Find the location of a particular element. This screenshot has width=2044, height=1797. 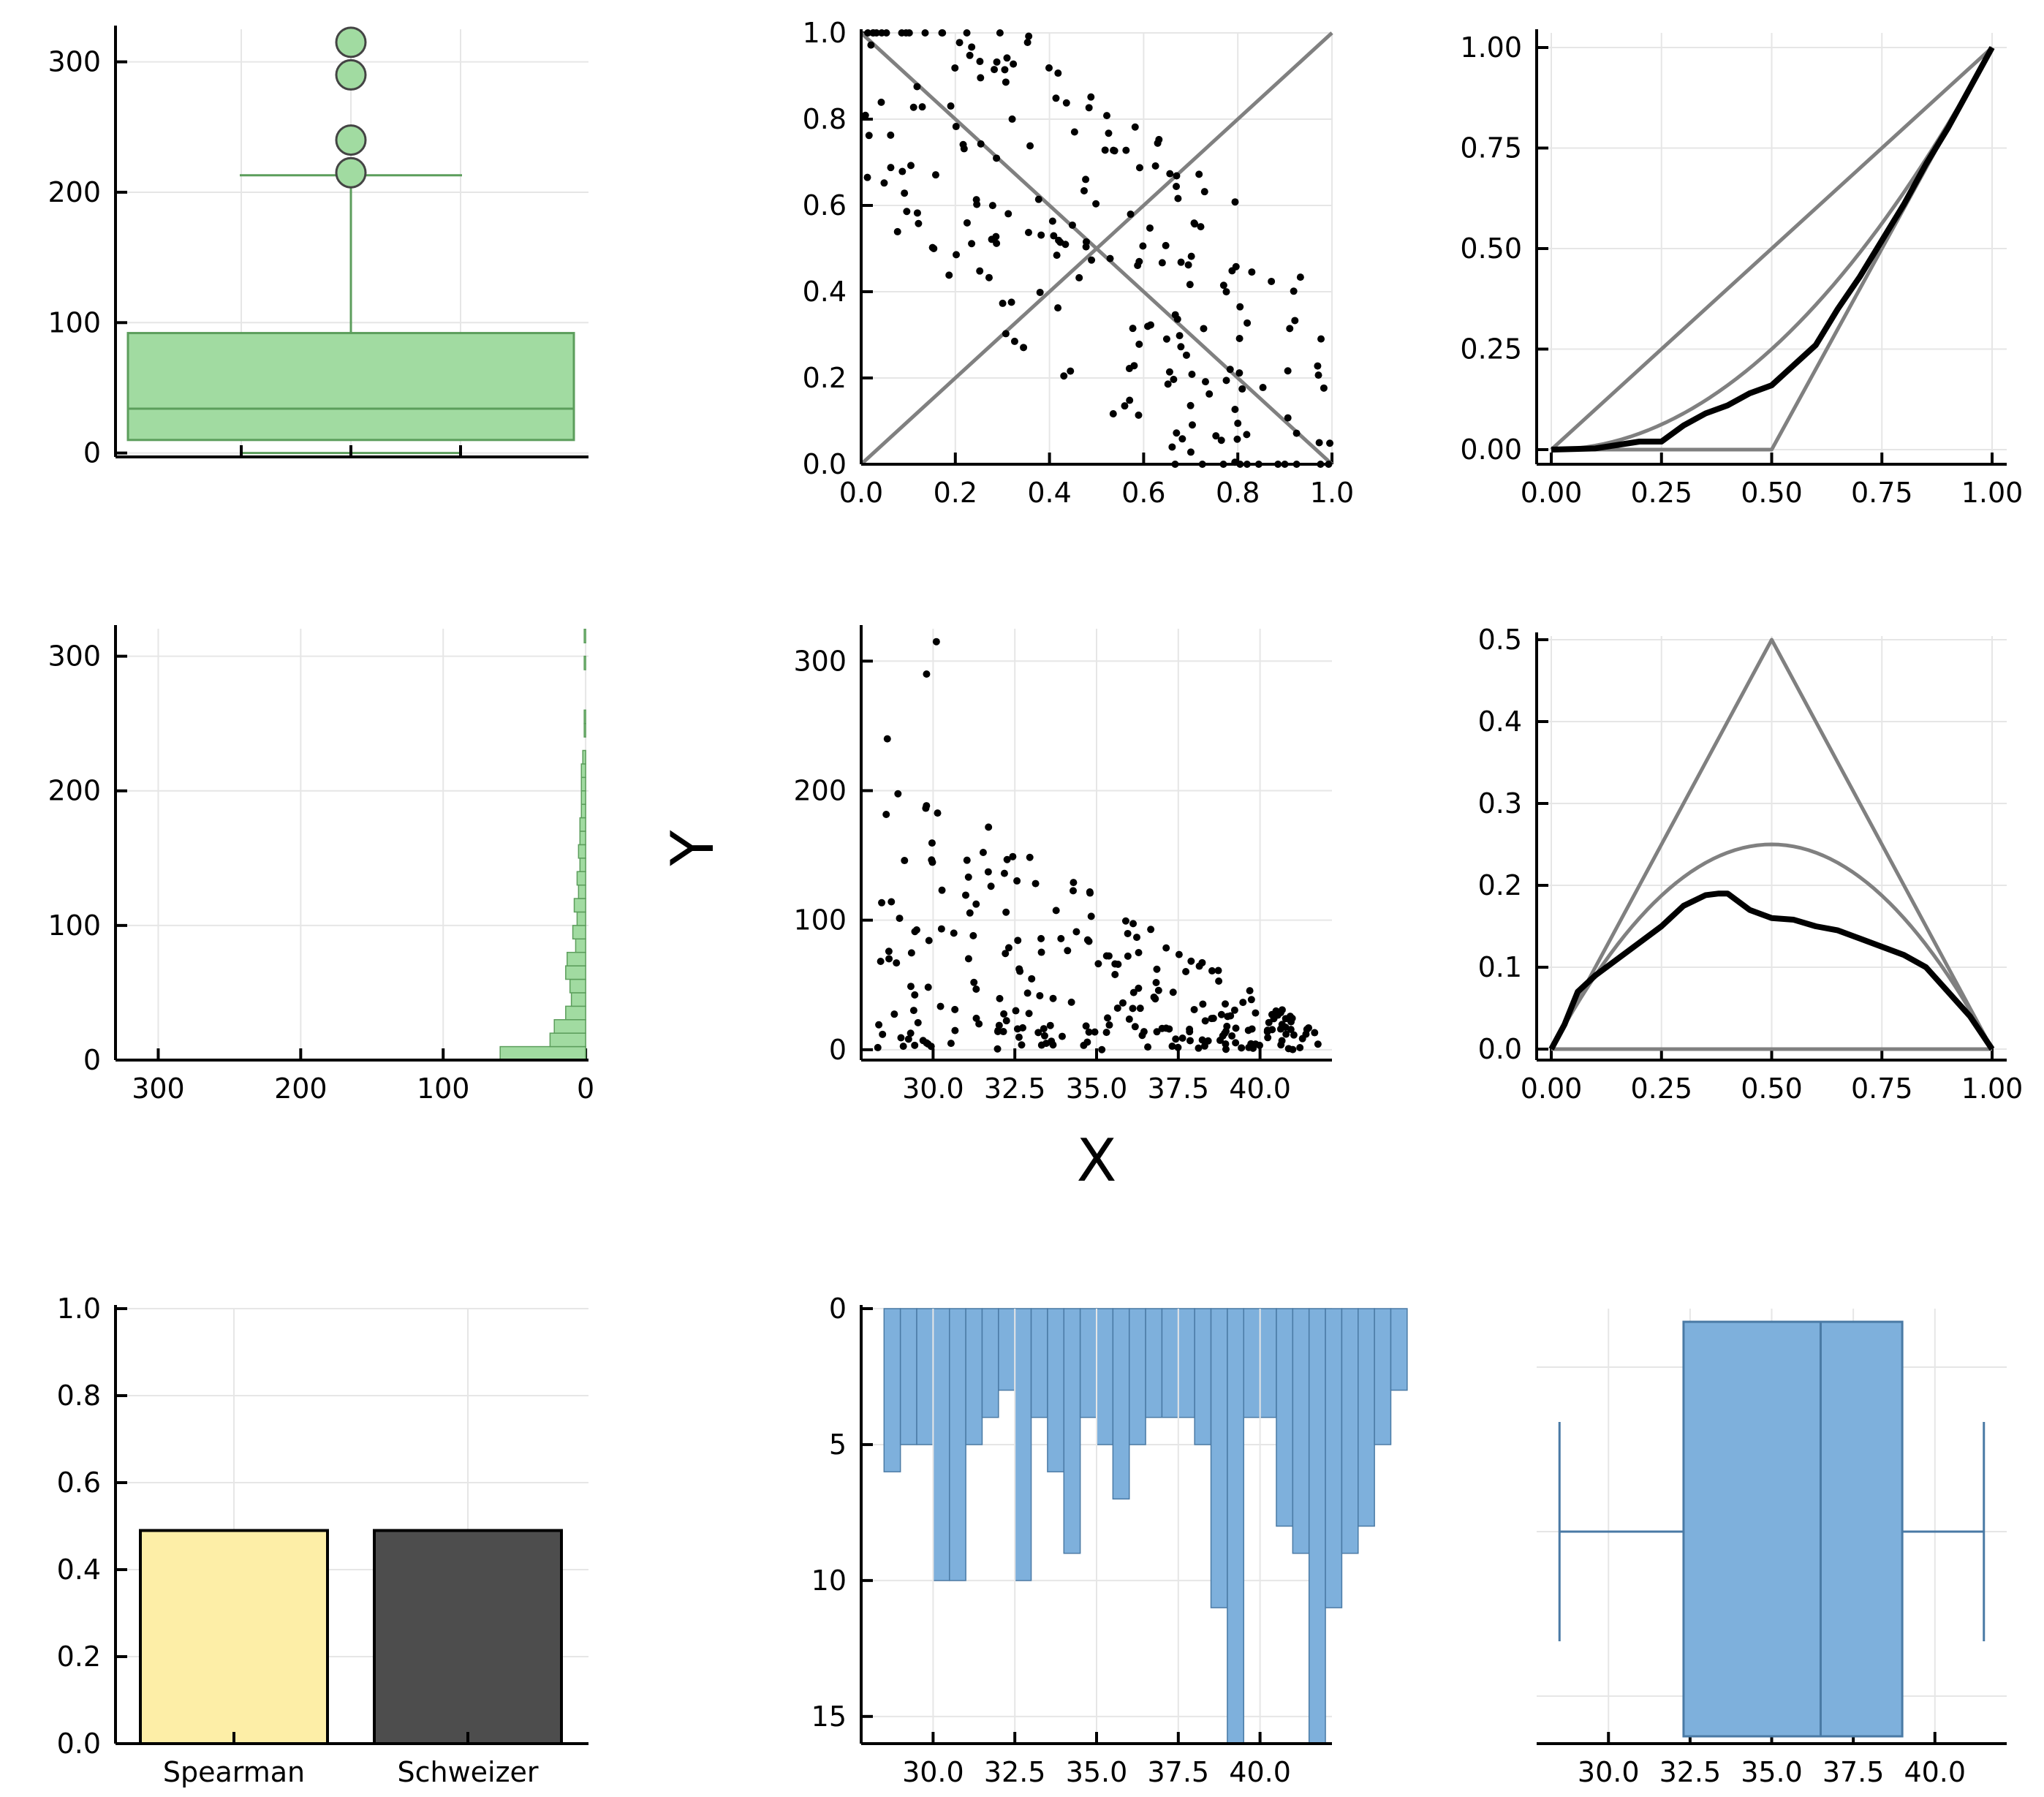

x-tick-label: 0.50 is located at coordinates (1772, 1088).